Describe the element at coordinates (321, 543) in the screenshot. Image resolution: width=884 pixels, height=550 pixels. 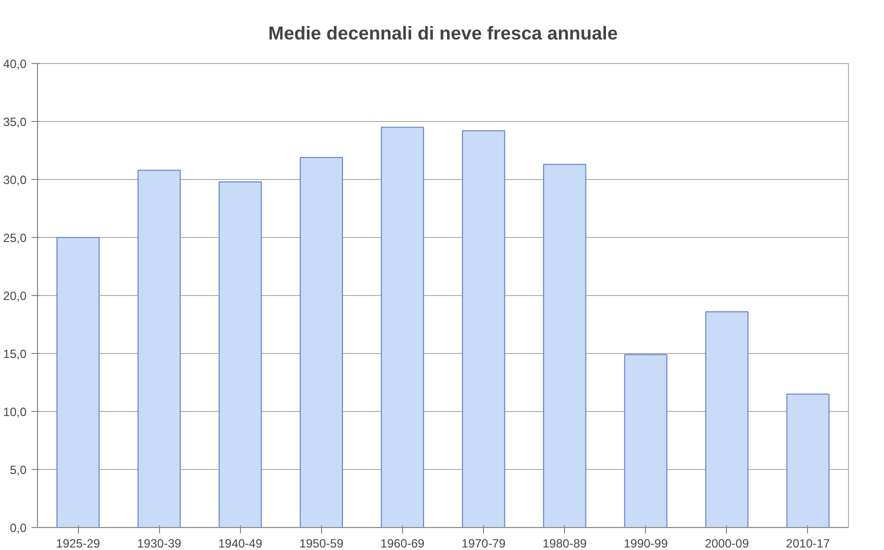
I see `x-tick-label: 1950-59` at that location.